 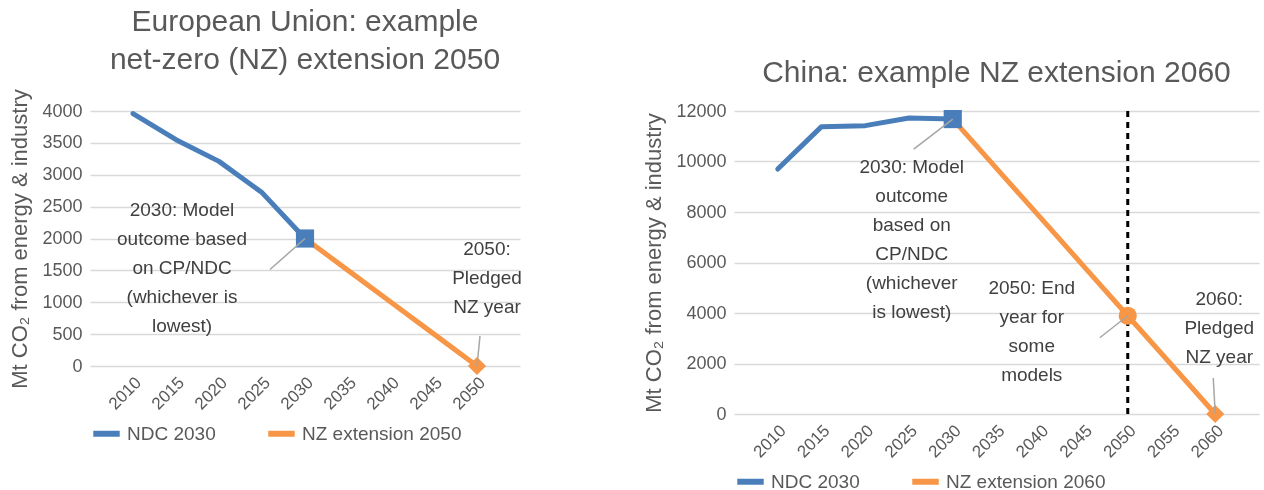 What do you see at coordinates (706, 211) in the screenshot?
I see `y-tick-label: 8000` at bounding box center [706, 211].